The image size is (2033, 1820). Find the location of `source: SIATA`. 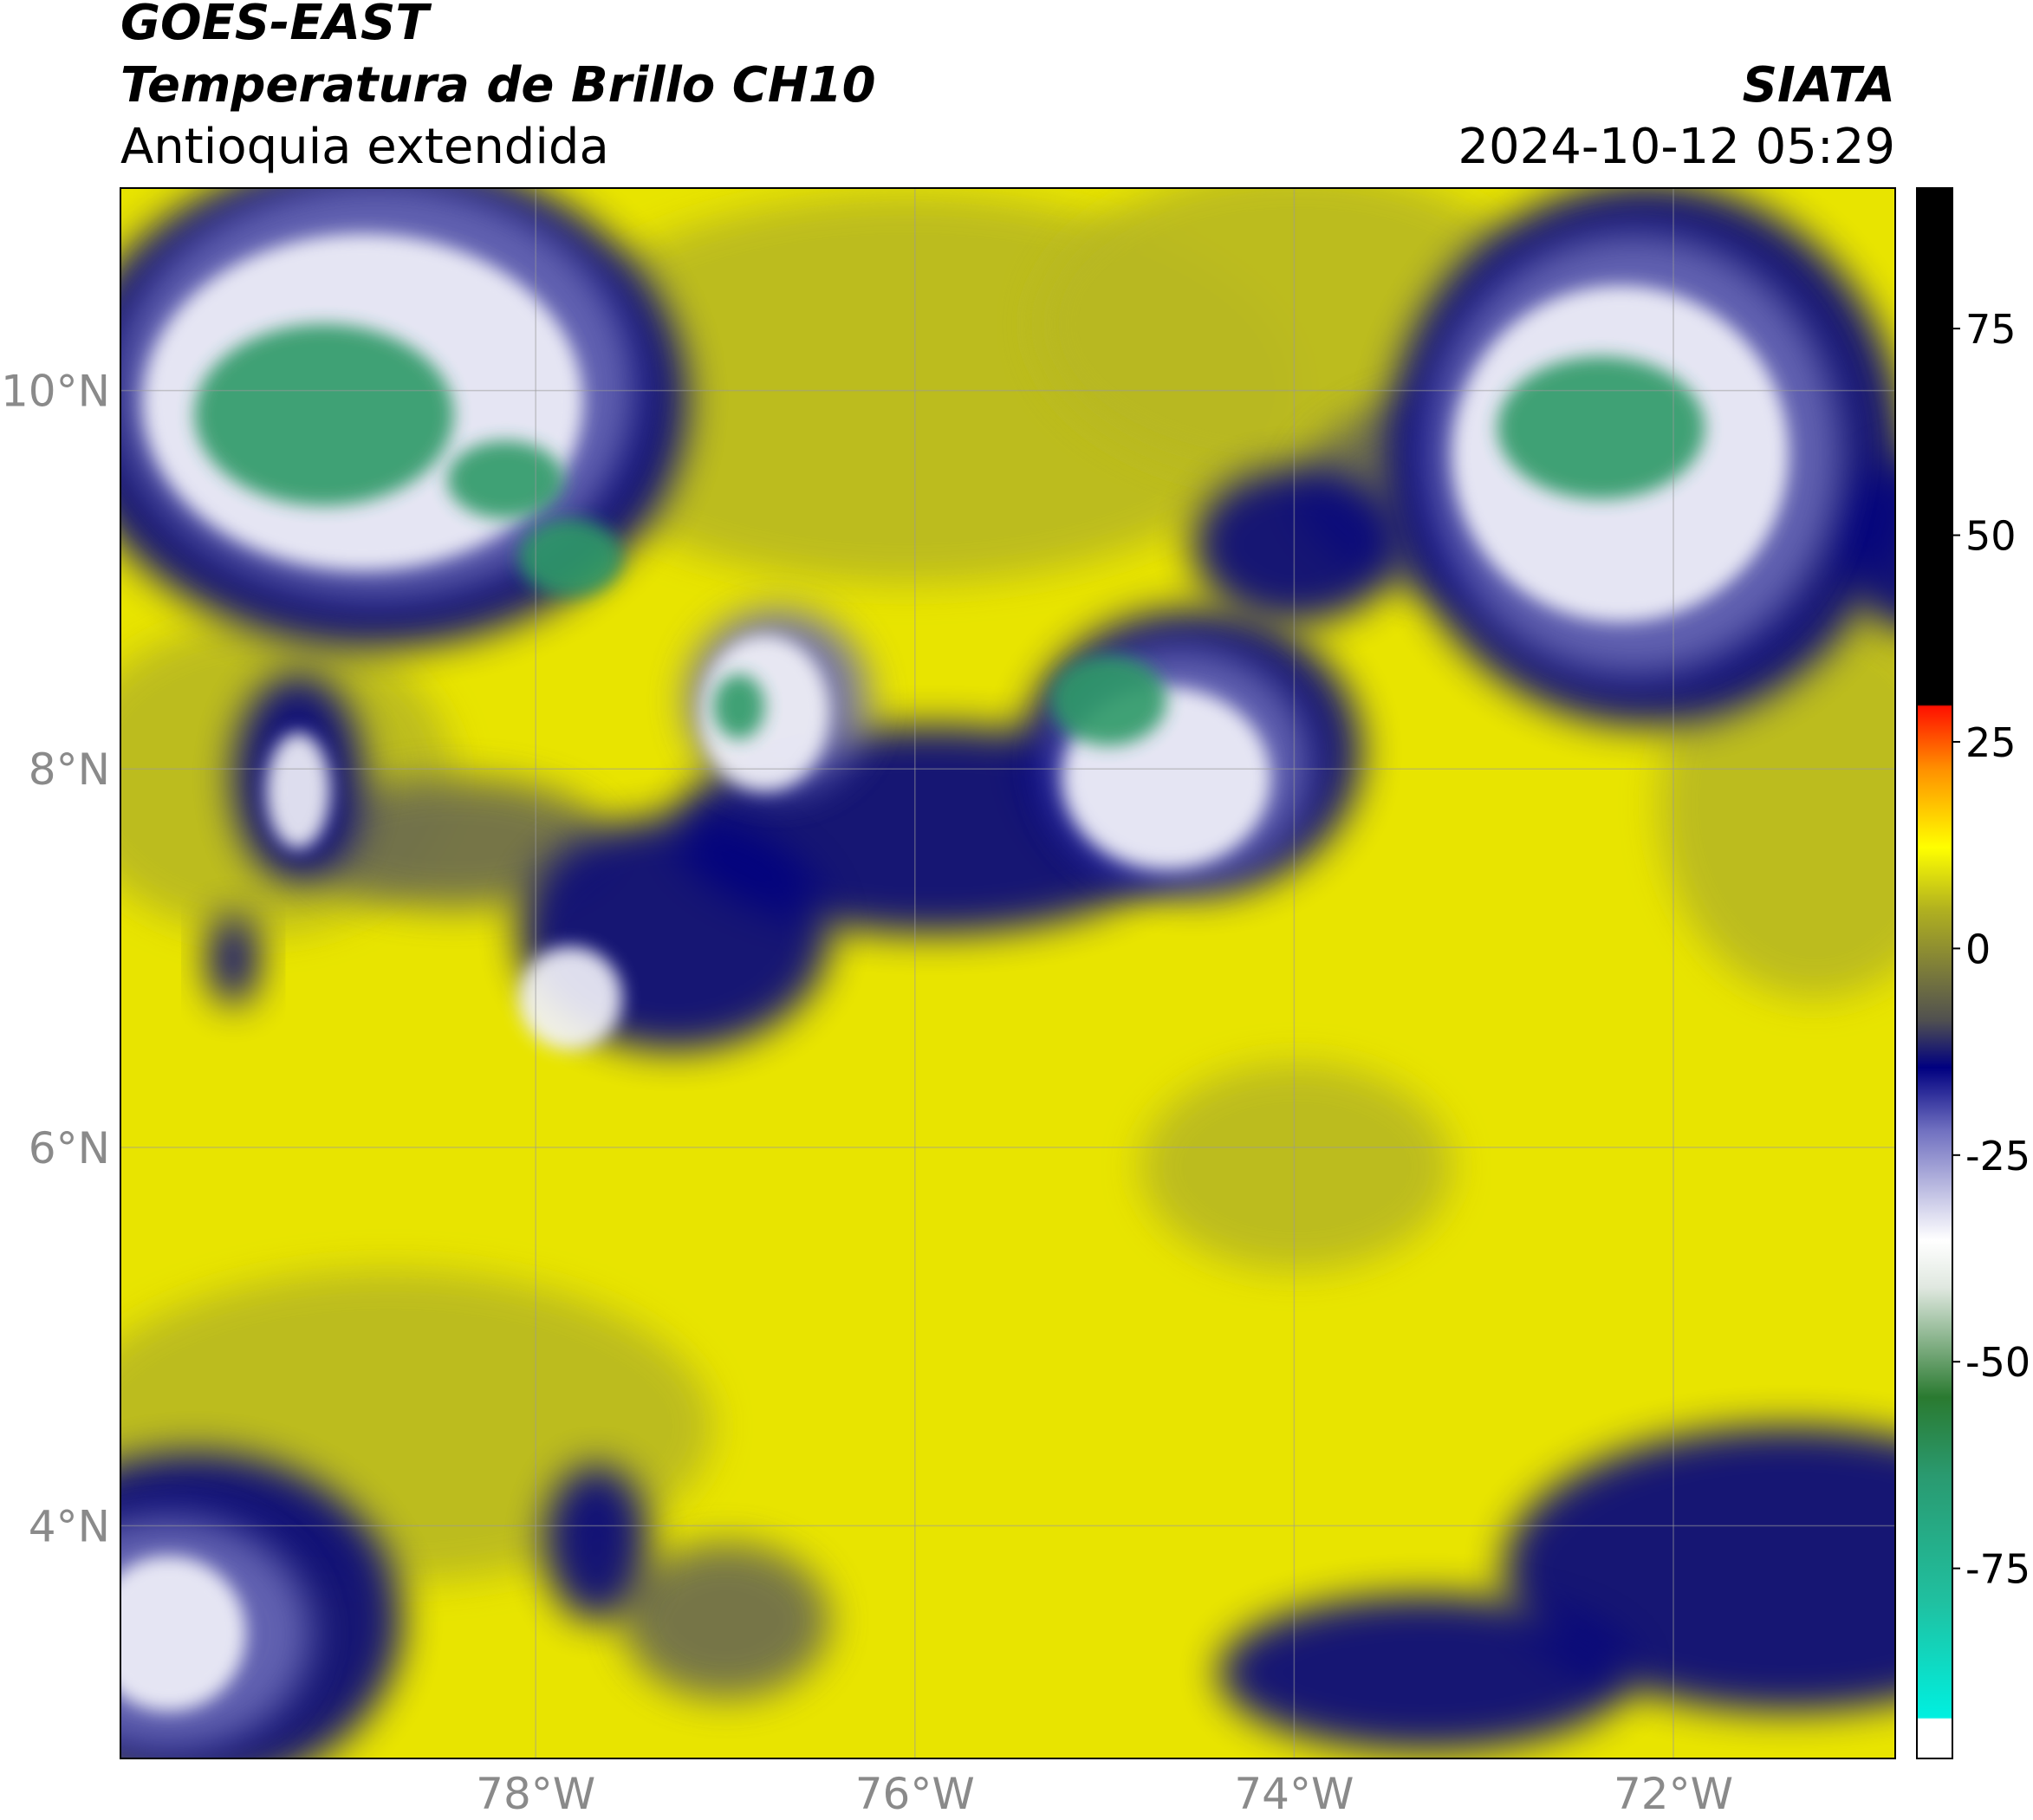

source: SIATA is located at coordinates (1819, 85).